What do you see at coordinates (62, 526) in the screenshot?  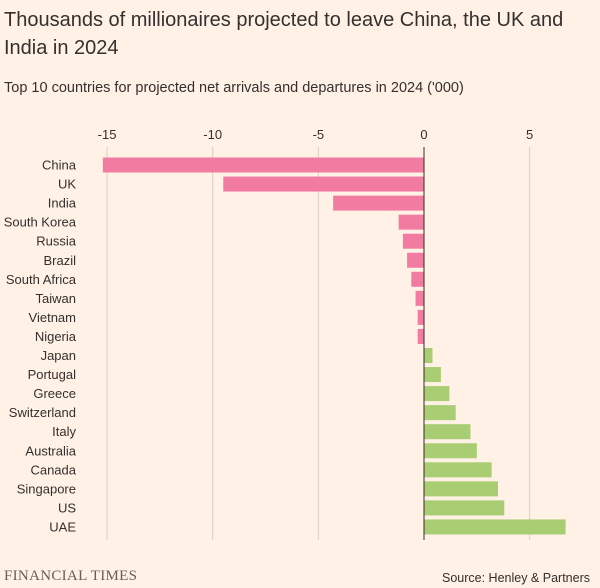 I see `category-label: UAE` at bounding box center [62, 526].